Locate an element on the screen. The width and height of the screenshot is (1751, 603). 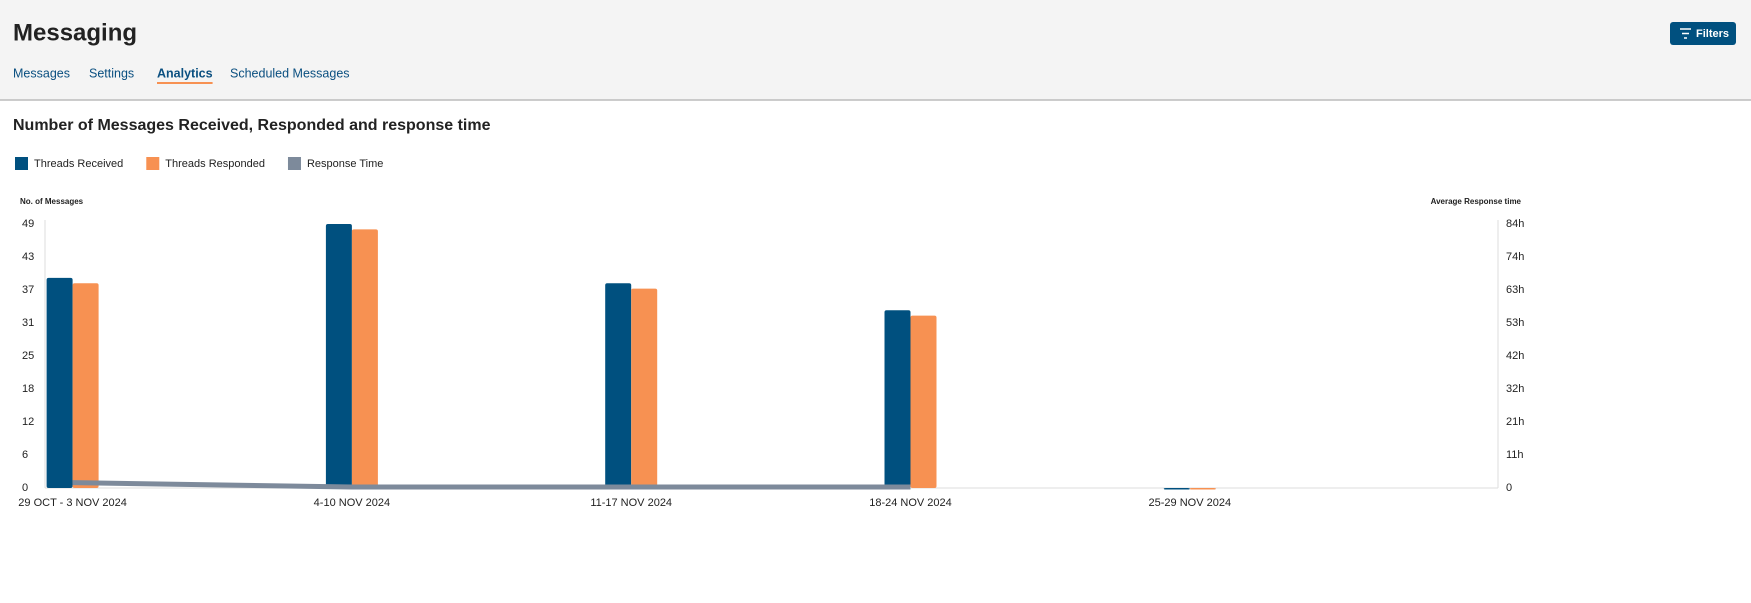
filters-button: Filters is located at coordinates (1703, 33).